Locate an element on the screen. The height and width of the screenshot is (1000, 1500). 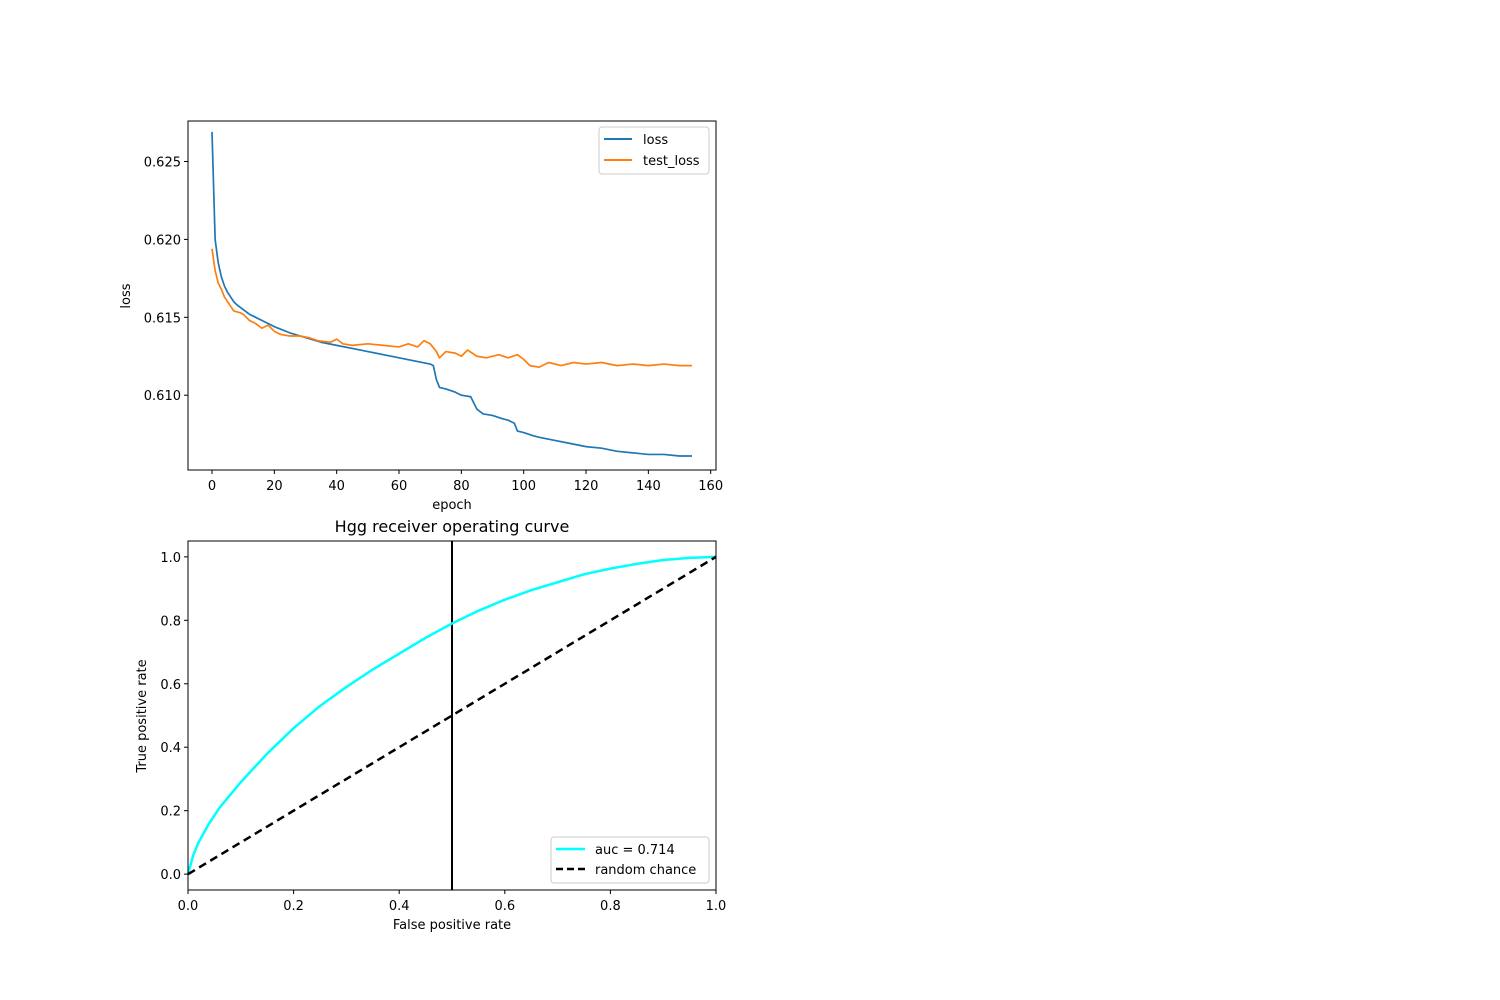
legend-label-auc: auc = 0.714 is located at coordinates (635, 850).